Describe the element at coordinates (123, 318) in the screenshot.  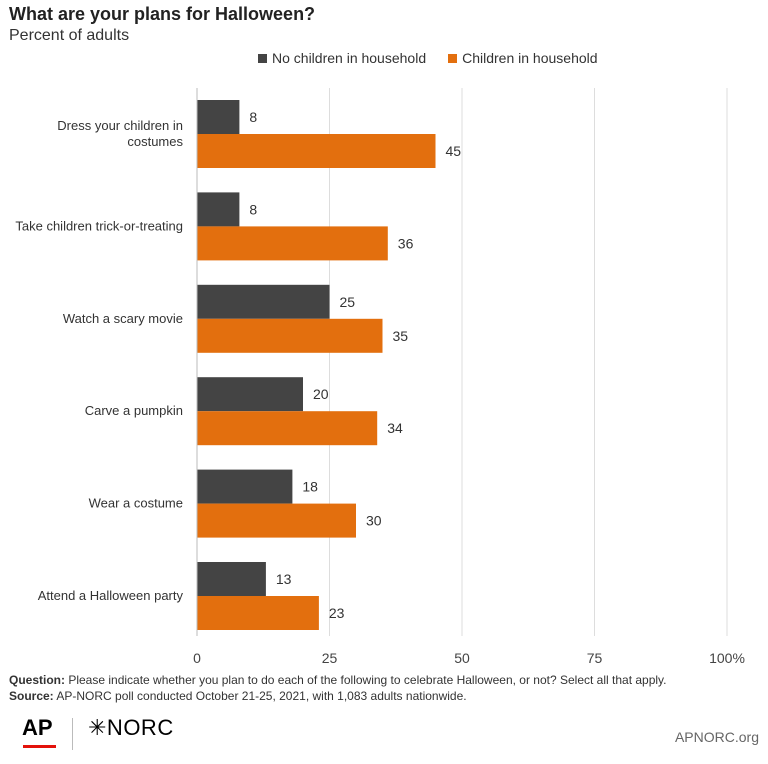
I see `category-label-2: Watch a scary movie` at that location.